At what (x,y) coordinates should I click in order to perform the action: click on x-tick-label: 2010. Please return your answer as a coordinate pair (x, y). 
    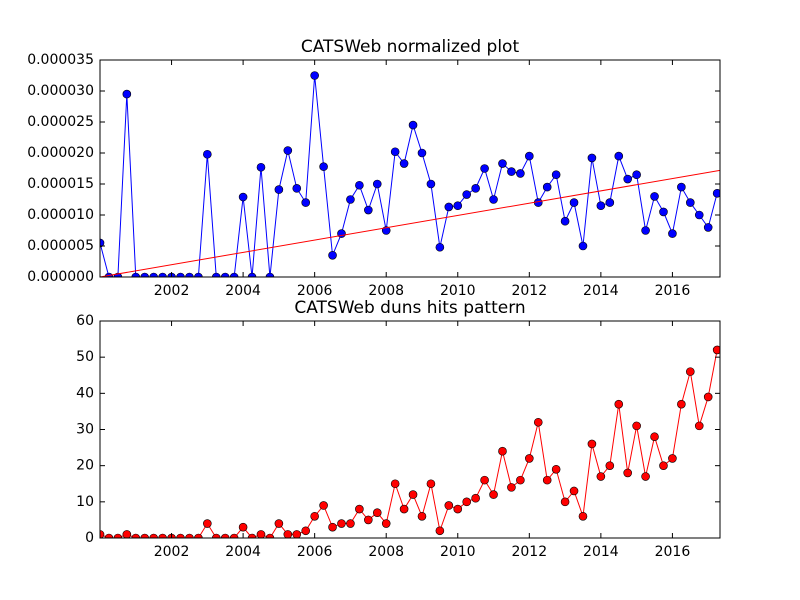
    Looking at the image, I should click on (458, 291).